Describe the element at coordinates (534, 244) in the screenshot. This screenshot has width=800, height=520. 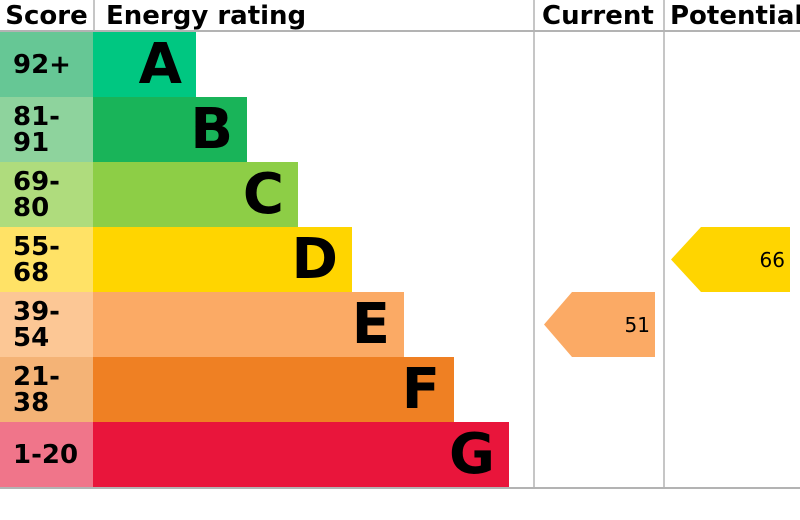
I see `divider-energy-current` at that location.